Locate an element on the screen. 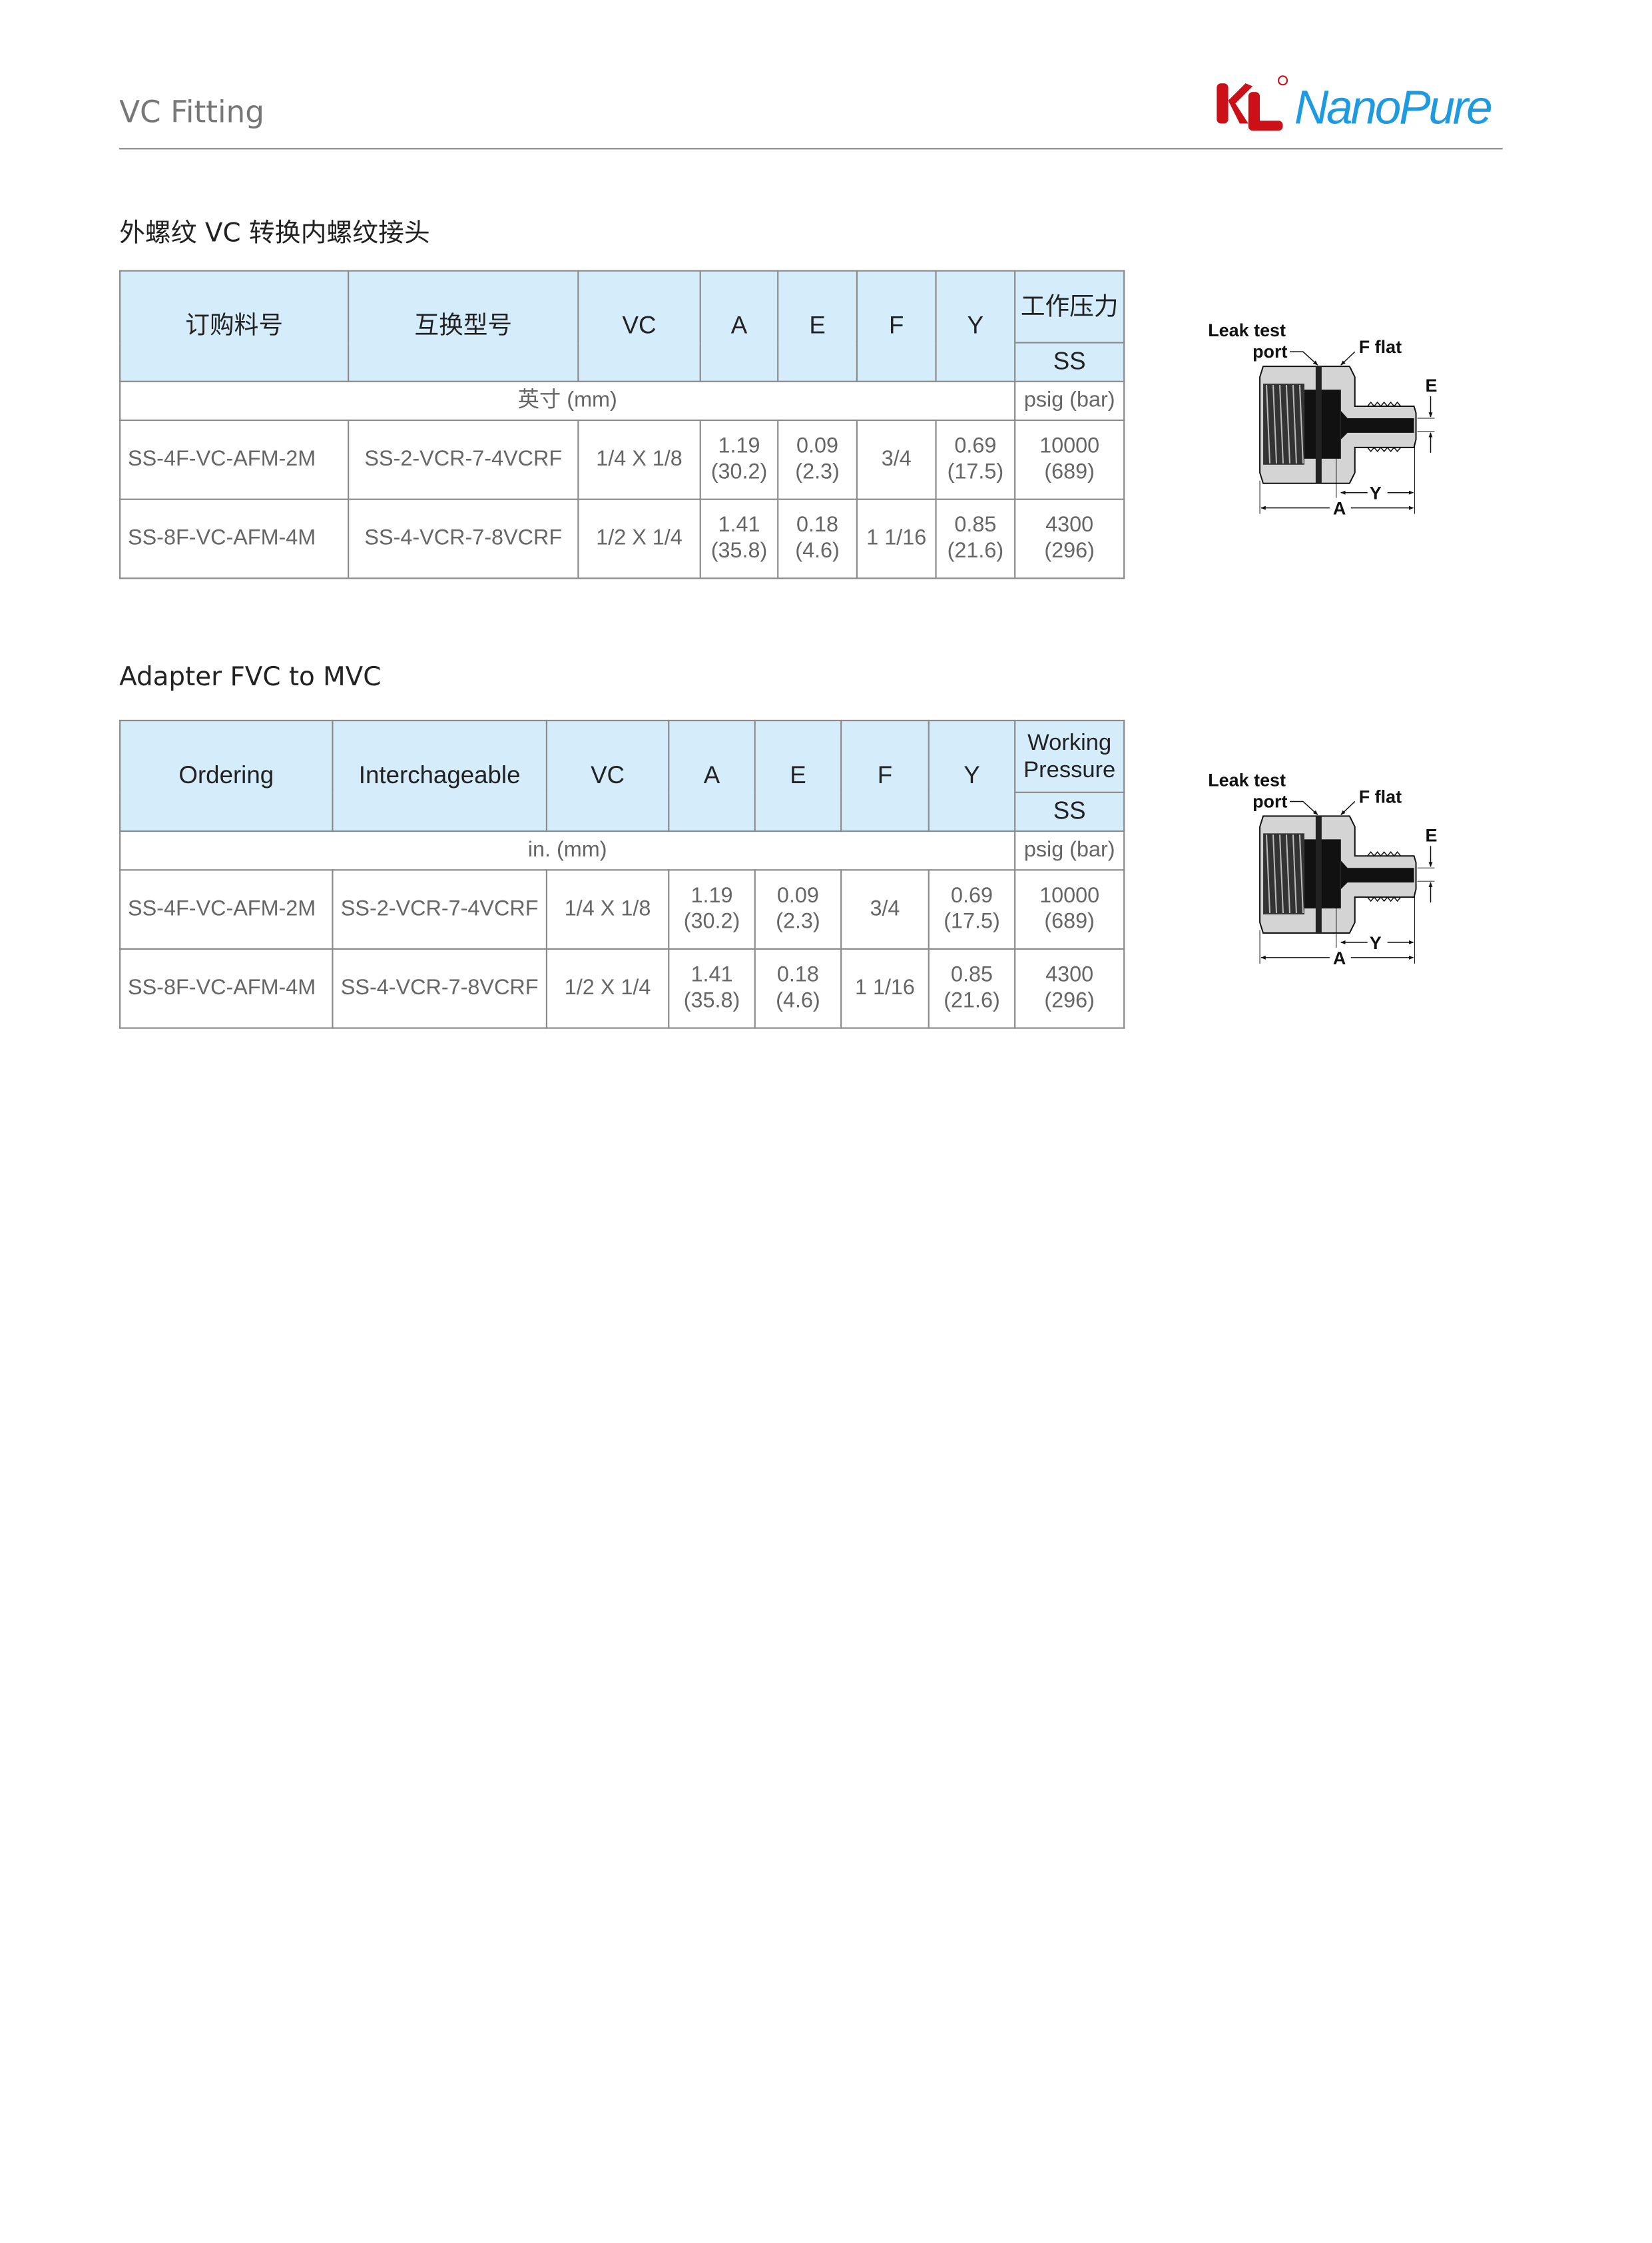 Image resolution: width=1652 pixels, height=2243 pixels. col-pressure: Working Pressure is located at coordinates (1069, 756).